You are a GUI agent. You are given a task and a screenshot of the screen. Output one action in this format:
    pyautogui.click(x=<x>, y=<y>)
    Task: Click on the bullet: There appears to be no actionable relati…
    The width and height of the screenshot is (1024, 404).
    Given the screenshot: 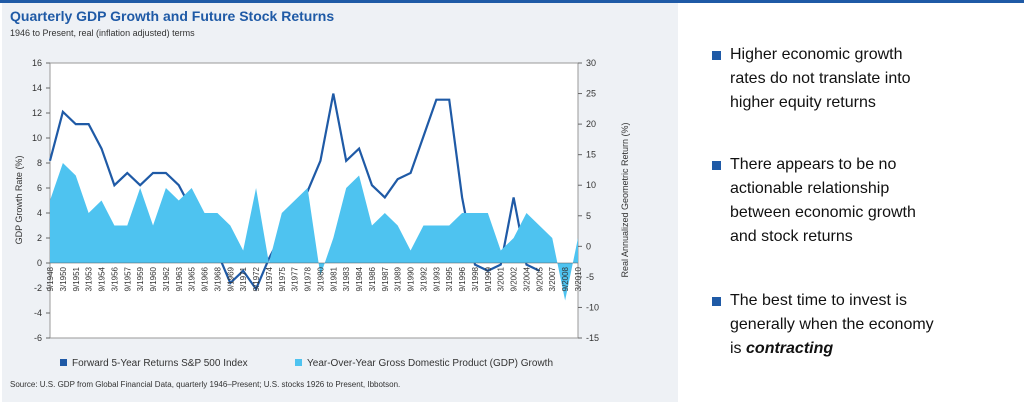 What is the action you would take?
    pyautogui.click(x=826, y=201)
    